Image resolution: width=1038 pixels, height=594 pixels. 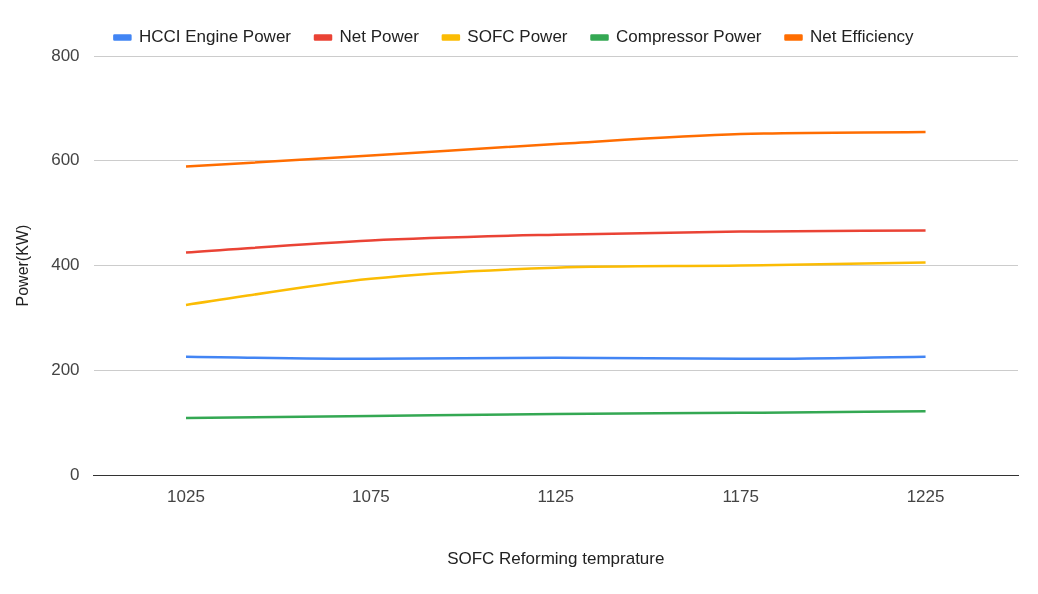 What do you see at coordinates (556, 497) in the screenshot?
I see `x-tick-label: 1125` at bounding box center [556, 497].